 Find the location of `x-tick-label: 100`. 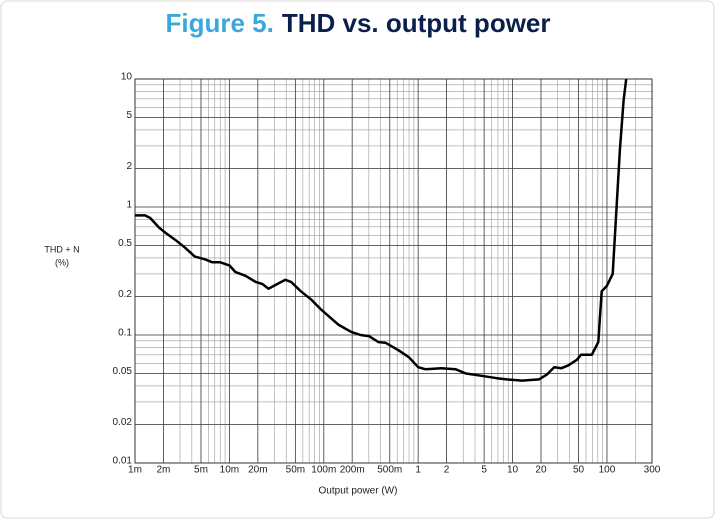

x-tick-label: 100 is located at coordinates (607, 470).